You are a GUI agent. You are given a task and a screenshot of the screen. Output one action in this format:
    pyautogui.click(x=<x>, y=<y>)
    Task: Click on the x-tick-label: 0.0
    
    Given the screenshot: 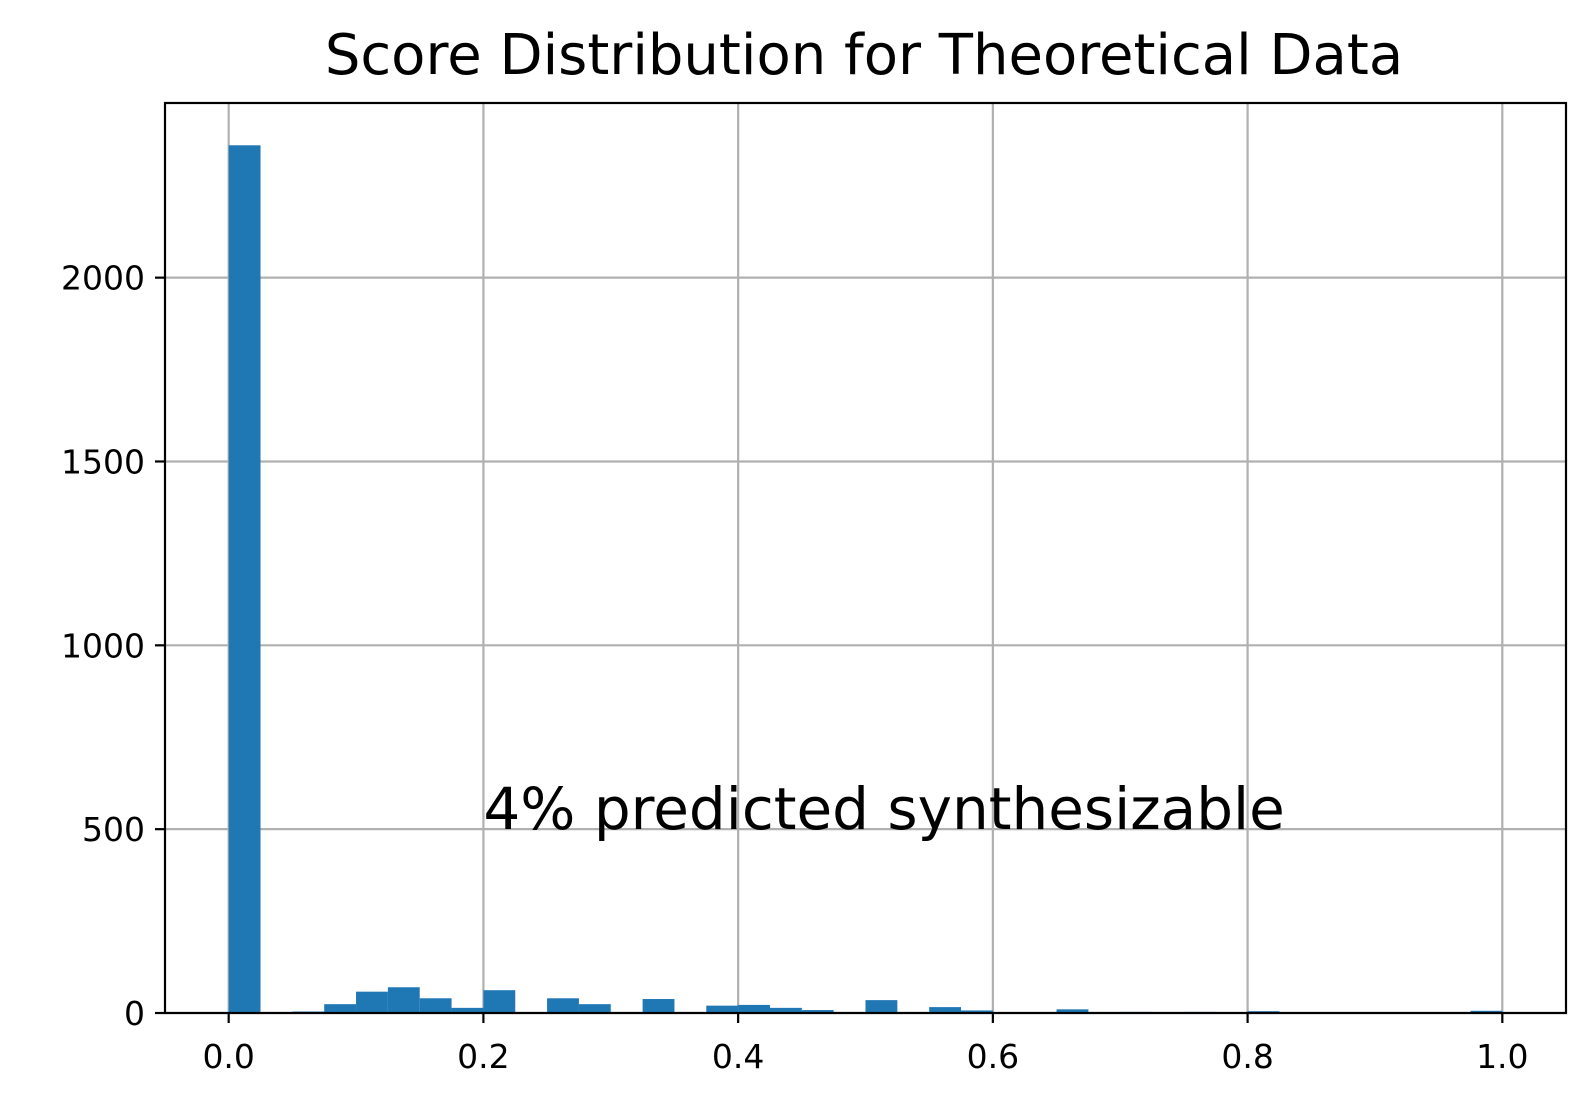 What is the action you would take?
    pyautogui.click(x=228, y=1056)
    